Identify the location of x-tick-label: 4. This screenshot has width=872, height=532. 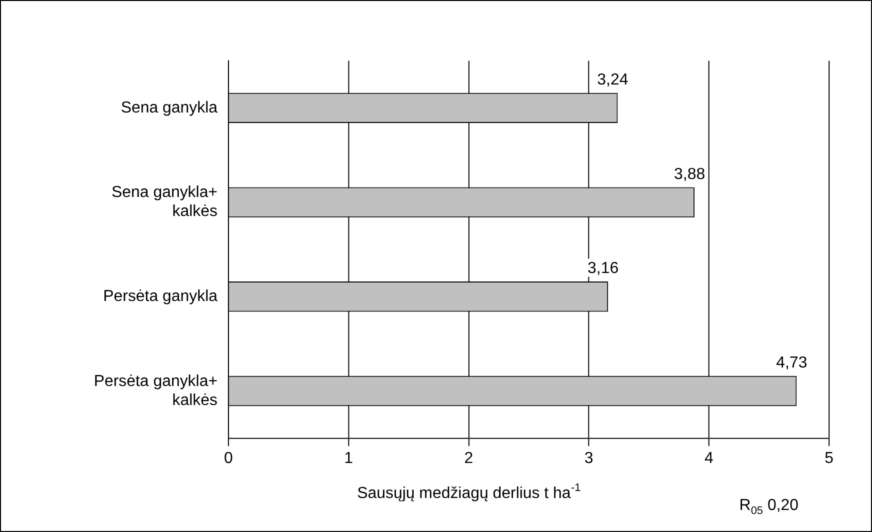
(709, 459).